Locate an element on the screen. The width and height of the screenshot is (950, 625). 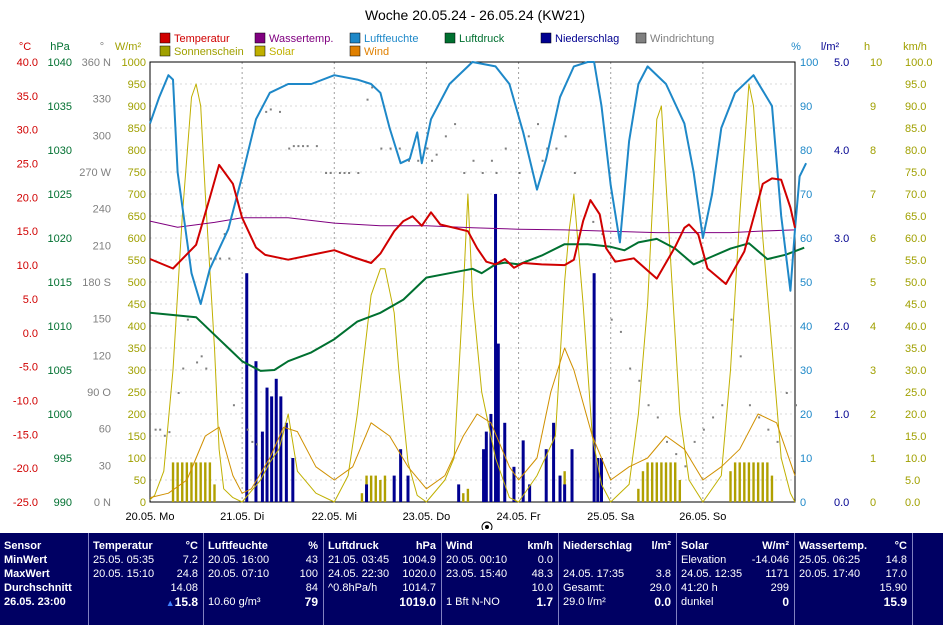
tick-label: 1030 is located at coordinates (60, 151).